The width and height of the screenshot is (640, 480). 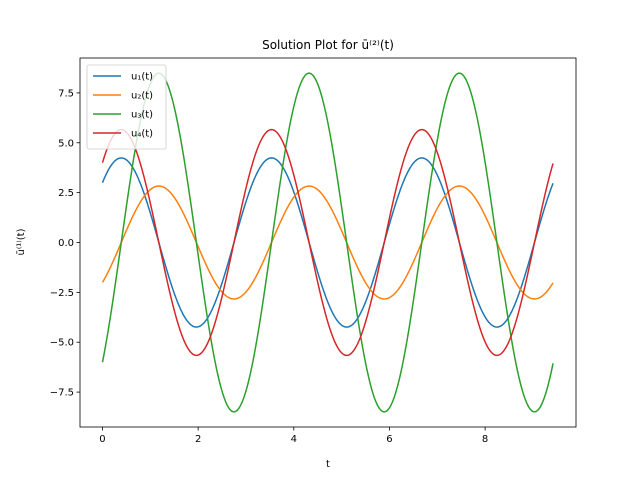 I want to click on x-tick-label: 2, so click(x=198, y=439).